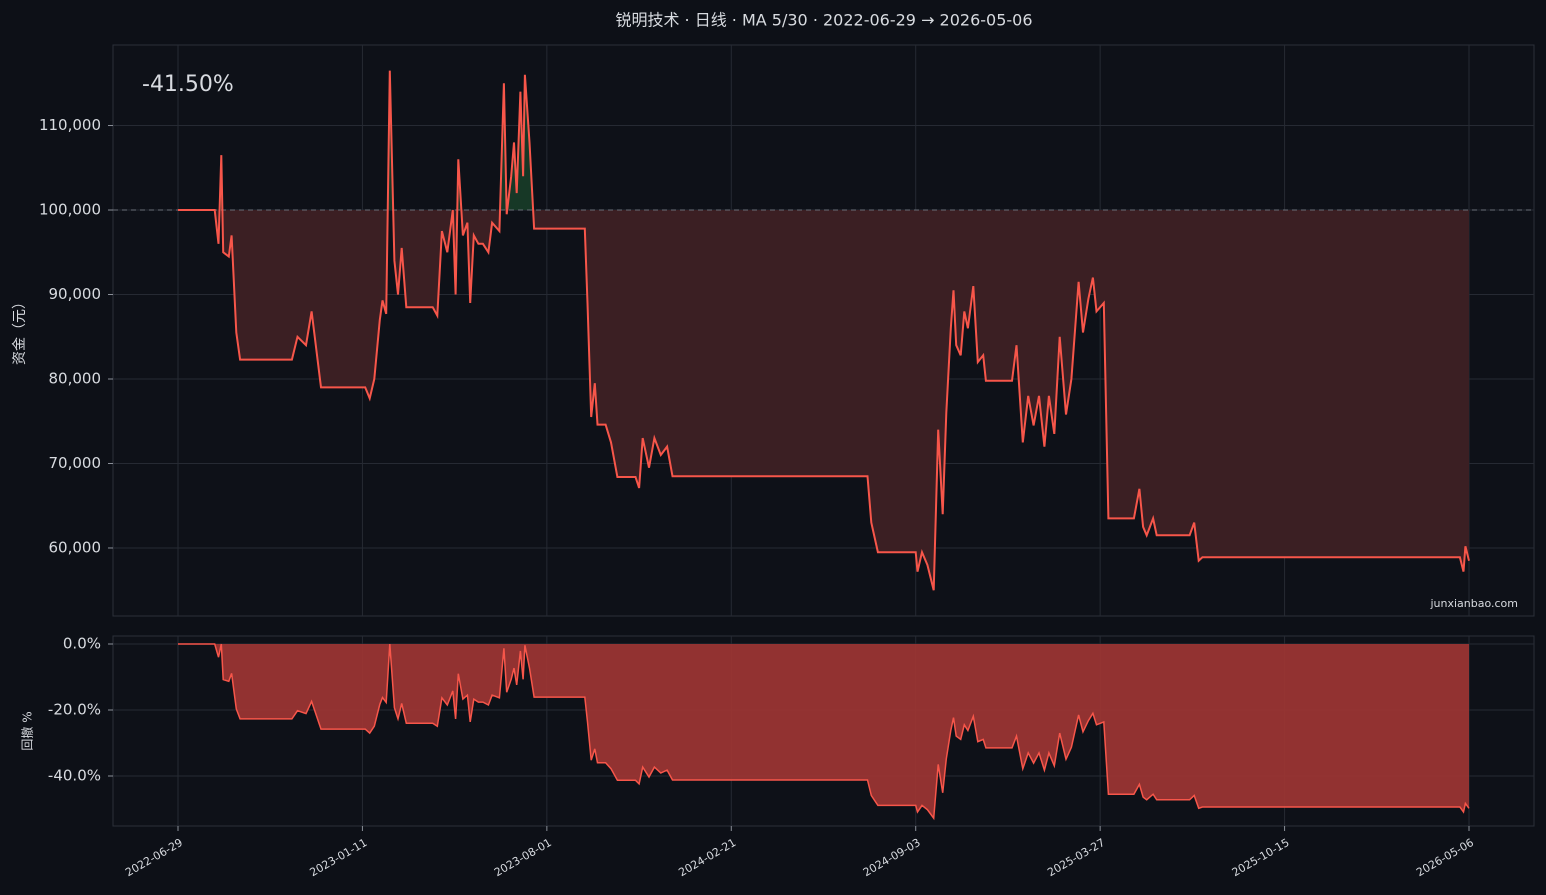 Image resolution: width=1546 pixels, height=895 pixels. I want to click on y-axis-title: 回撤 %, so click(27, 730).